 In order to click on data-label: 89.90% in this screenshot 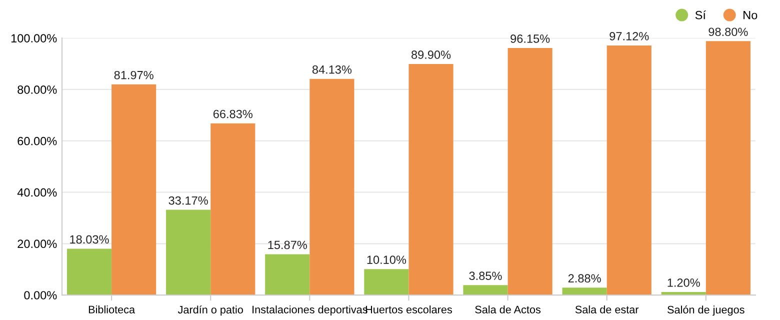, I will do `click(431, 54)`.